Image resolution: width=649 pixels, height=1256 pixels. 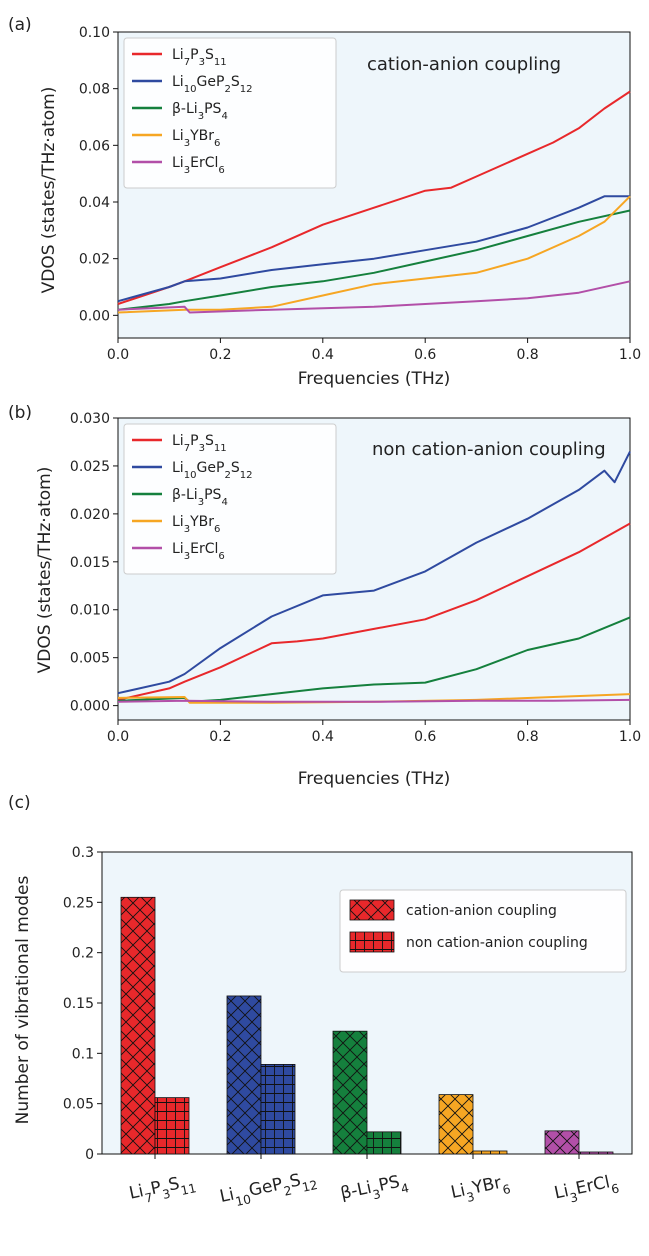 I want to click on series-line-Li3YBr6, so click(x=374, y=254).